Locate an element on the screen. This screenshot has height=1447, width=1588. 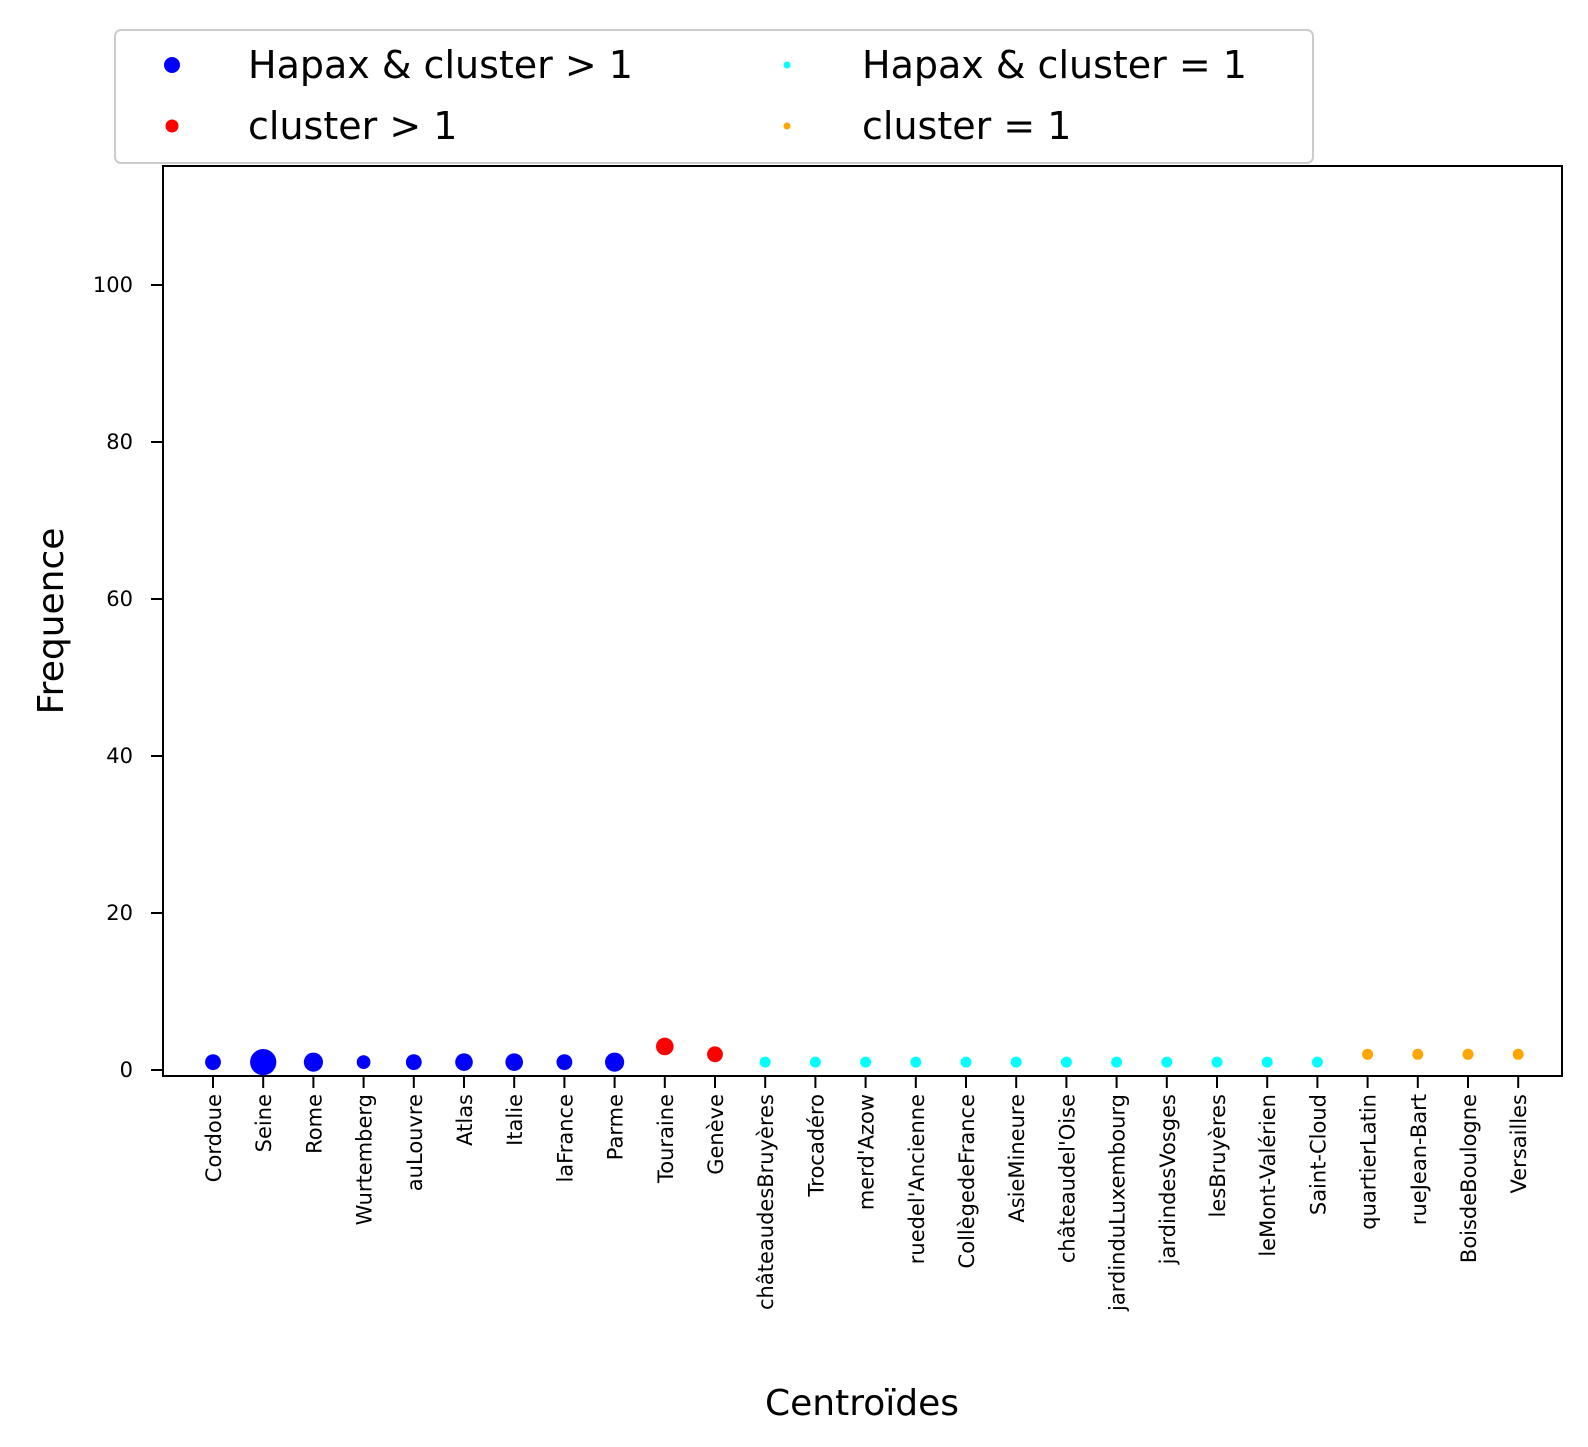
x-tick-label: châteaudel'Oise is located at coordinates (1067, 1178).